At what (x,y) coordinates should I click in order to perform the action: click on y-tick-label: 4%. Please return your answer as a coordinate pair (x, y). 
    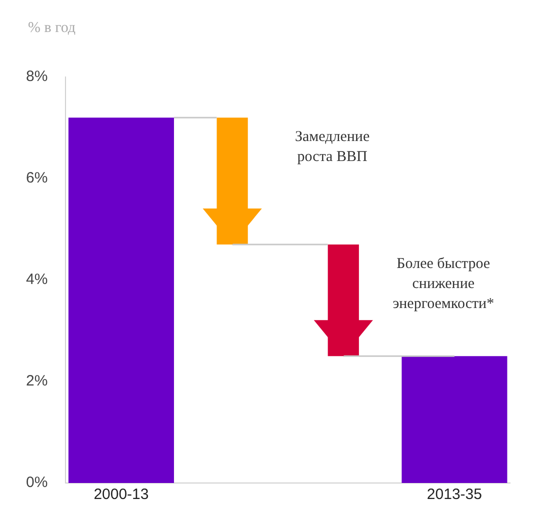
    Looking at the image, I should click on (37, 279).